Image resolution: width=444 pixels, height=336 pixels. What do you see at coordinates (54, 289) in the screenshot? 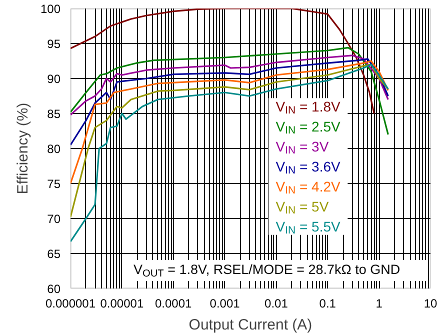
I see `y-tick-label: 60` at bounding box center [54, 289].